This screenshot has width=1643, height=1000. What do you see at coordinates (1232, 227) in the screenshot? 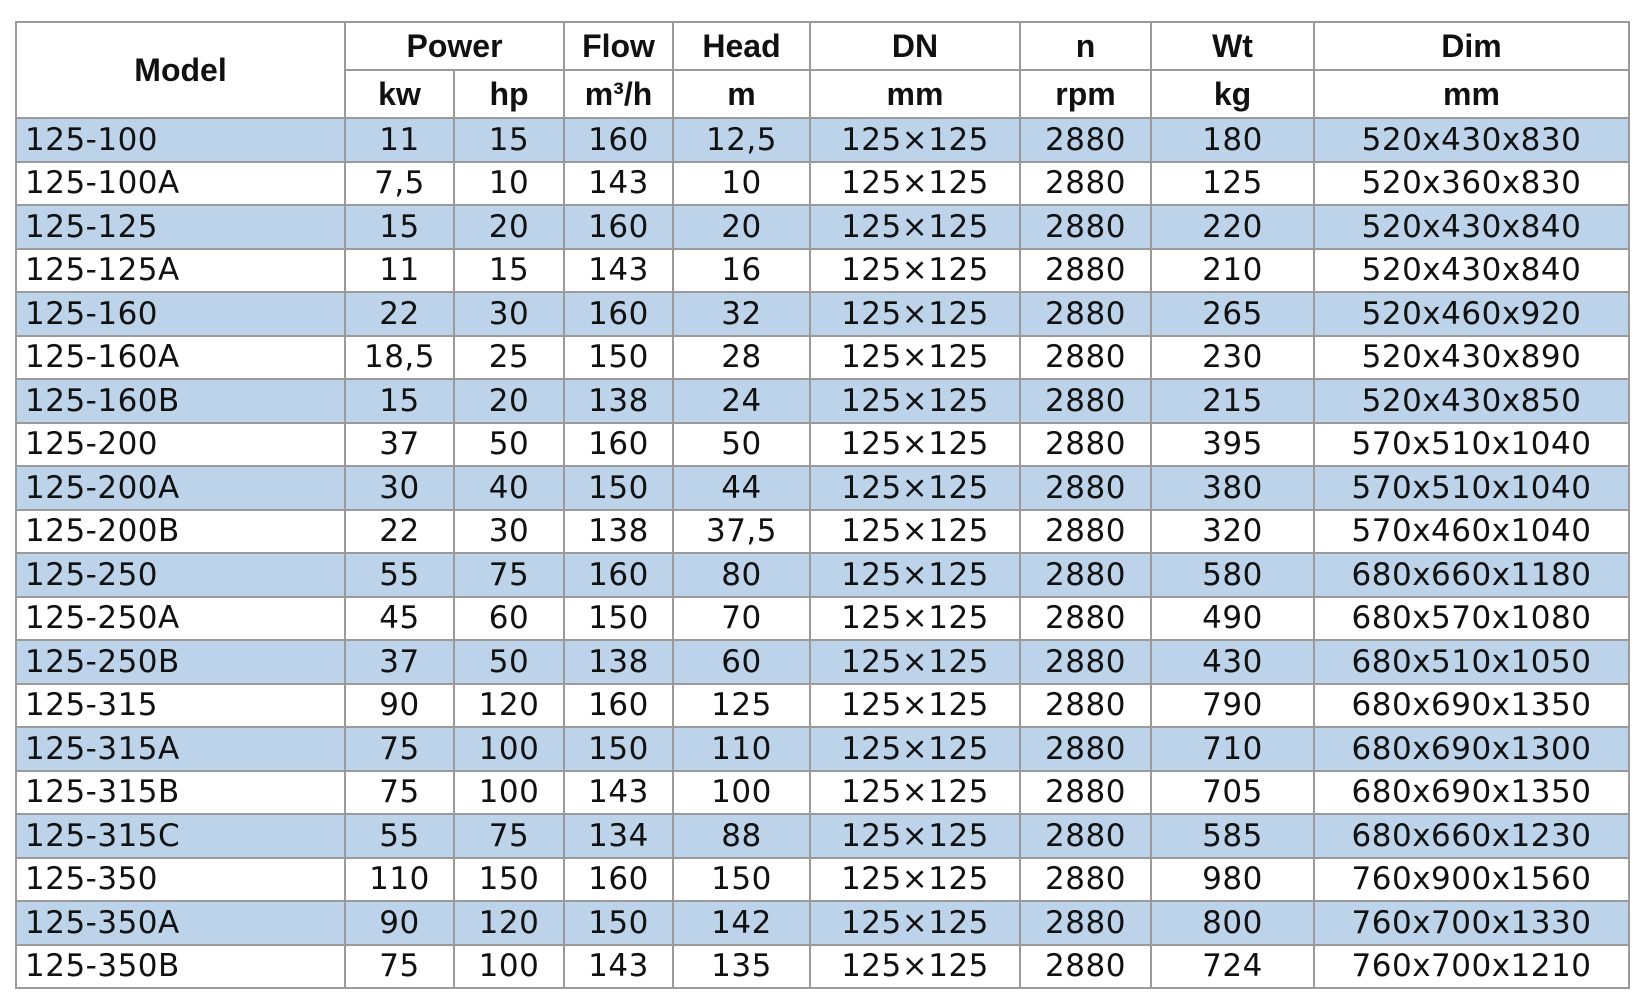
I see `cell-weight: 220` at bounding box center [1232, 227].